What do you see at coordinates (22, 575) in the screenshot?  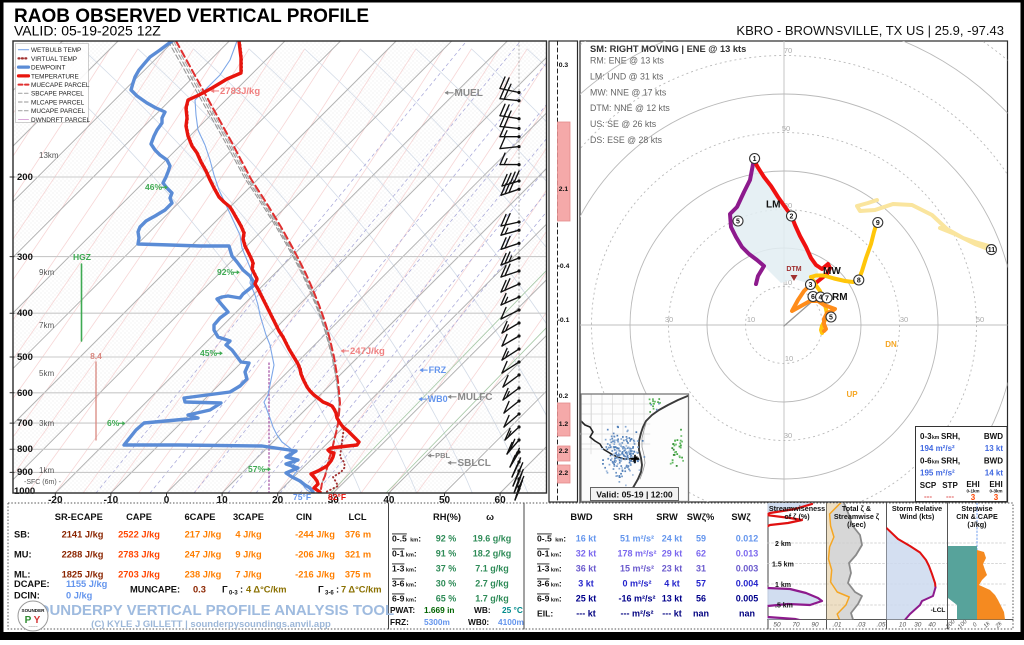 I see `svg-text: ML:` at bounding box center [22, 575].